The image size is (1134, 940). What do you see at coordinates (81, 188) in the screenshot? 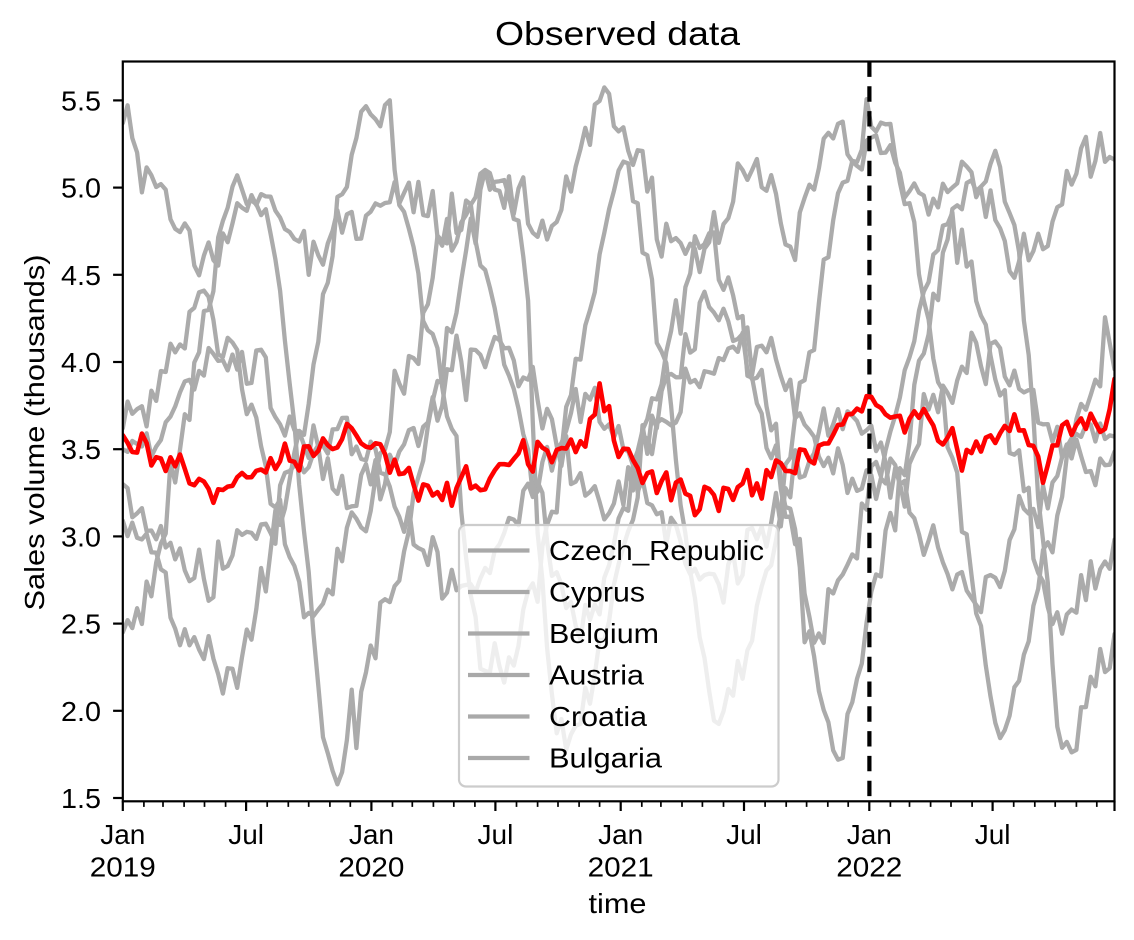
I see `svg-text: 5.0` at bounding box center [81, 188].